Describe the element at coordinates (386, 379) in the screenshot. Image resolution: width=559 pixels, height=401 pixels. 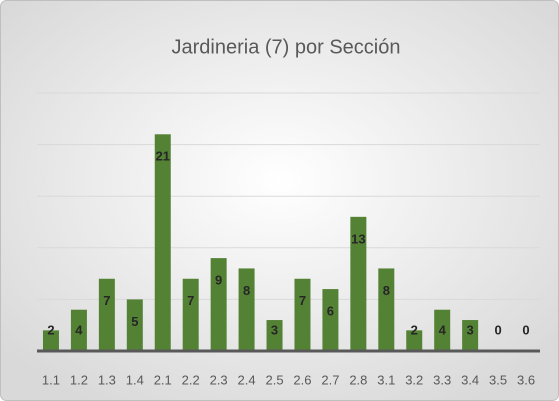
I see `x-tick-label: 3.1` at that location.